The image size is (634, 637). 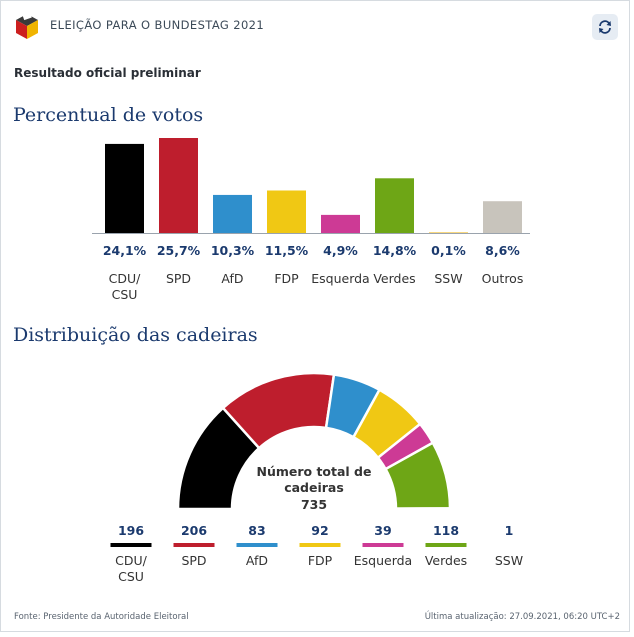 What do you see at coordinates (27, 25) in the screenshot?
I see `ballot-box-icon` at bounding box center [27, 25].